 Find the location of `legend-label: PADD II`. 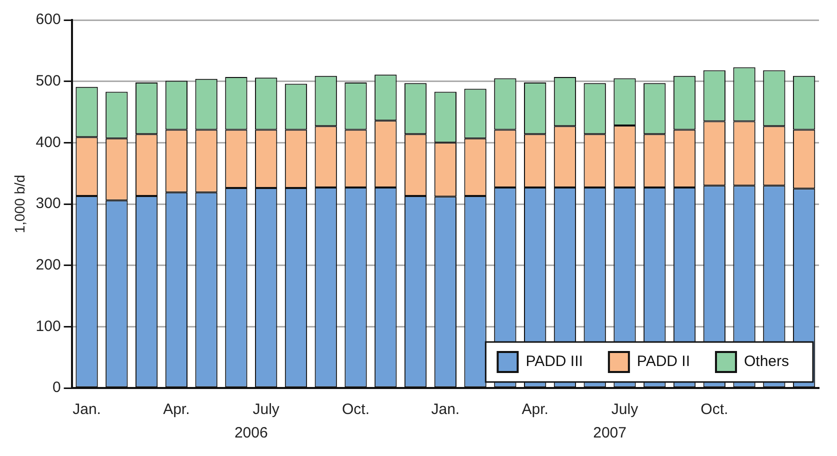

legend-label: PADD II is located at coordinates (663, 361).